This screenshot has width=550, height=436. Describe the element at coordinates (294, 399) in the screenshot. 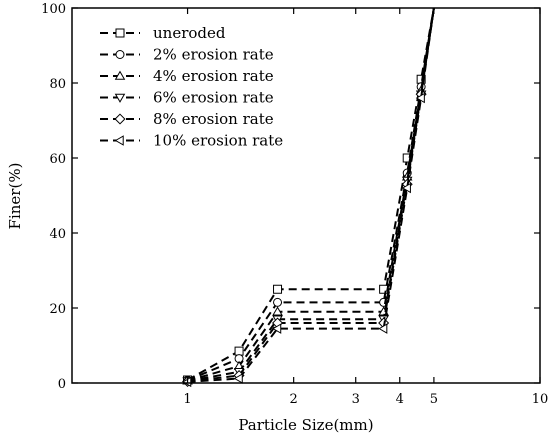

I see `x-tick-label: 2` at that location.